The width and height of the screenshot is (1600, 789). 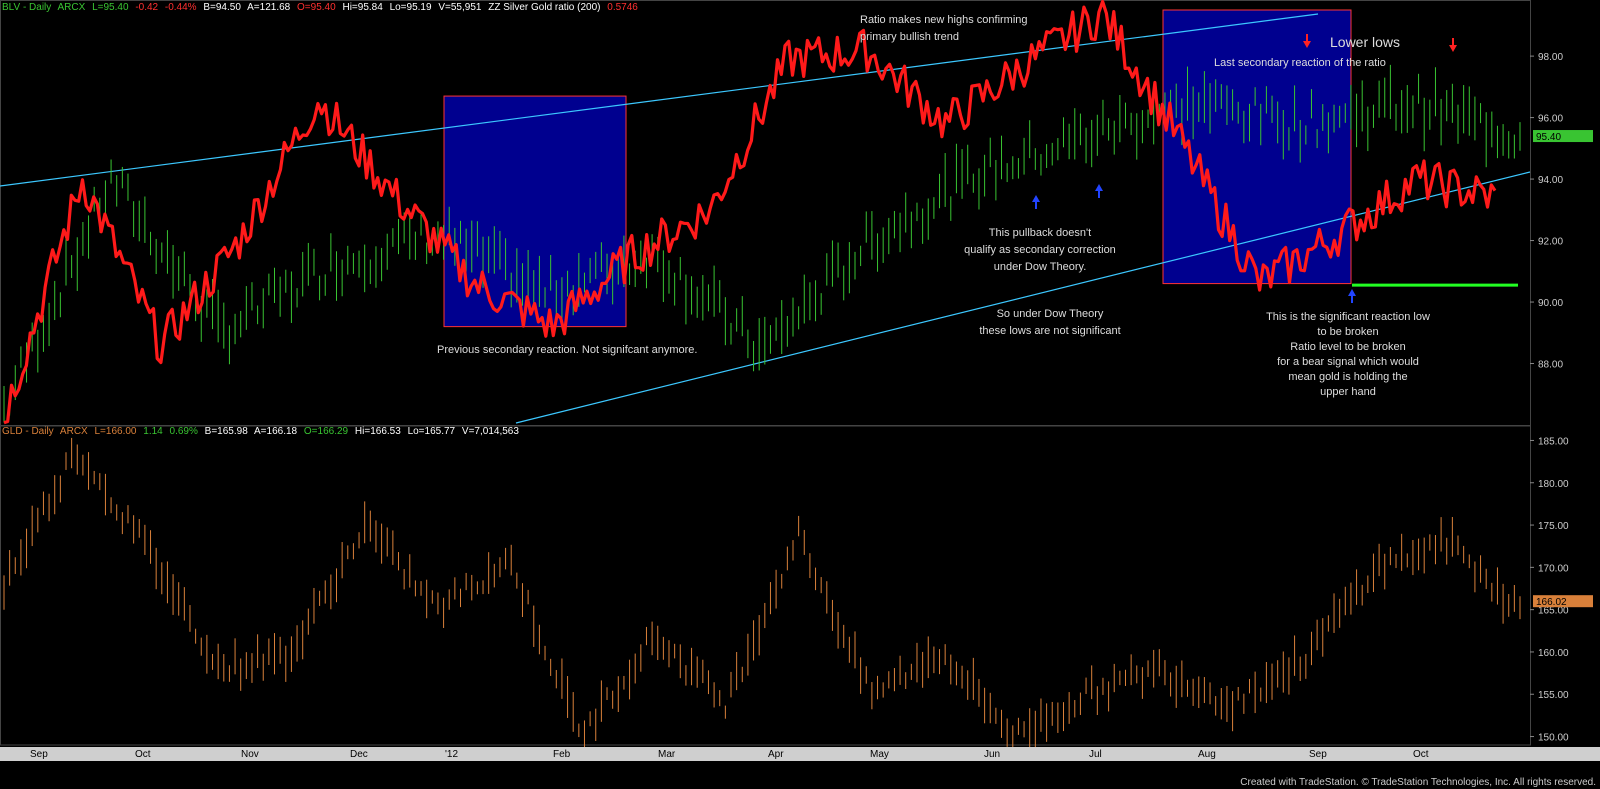 I want to click on upper-open: O=95.40, so click(x=316, y=7).